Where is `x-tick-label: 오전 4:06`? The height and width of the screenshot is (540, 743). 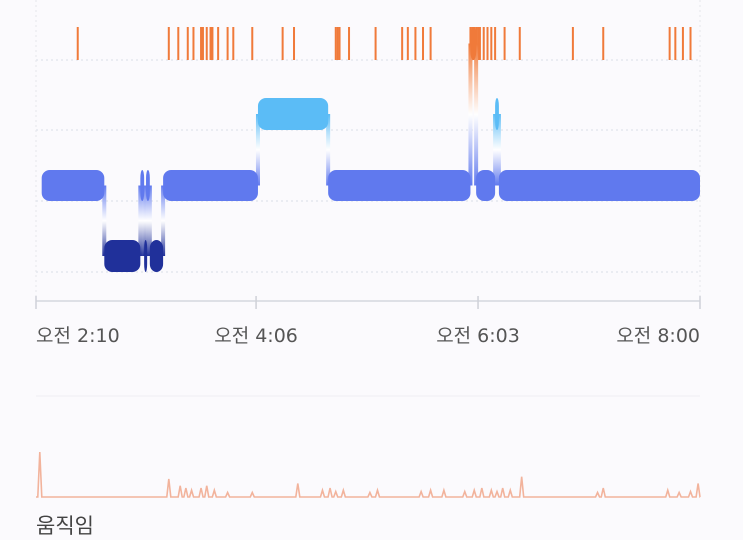
x-tick-label: 오전 4:06 is located at coordinates (256, 336).